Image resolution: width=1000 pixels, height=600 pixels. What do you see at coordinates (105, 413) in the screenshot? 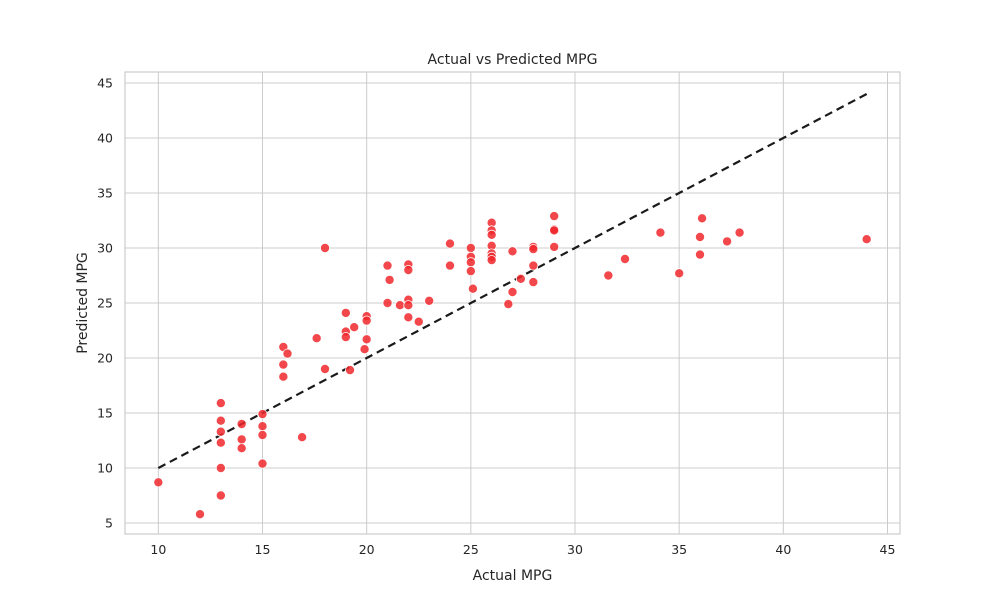
I see `y-tick-label: 15` at bounding box center [105, 413].